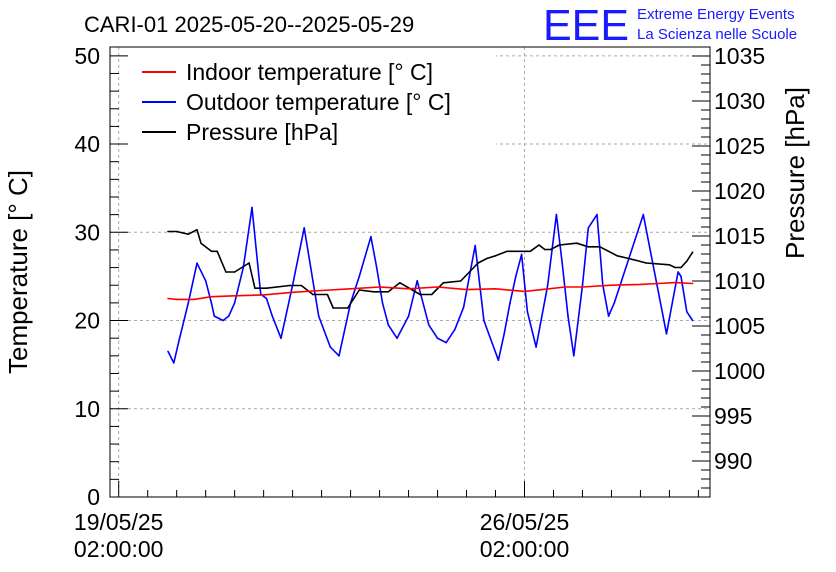  I want to click on brand-line-1: Extreme Energy Events, so click(716, 14).